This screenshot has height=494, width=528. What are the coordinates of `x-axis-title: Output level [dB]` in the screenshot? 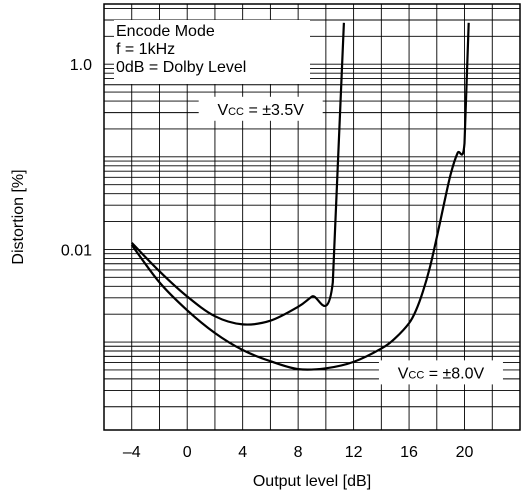 It's located at (312, 481).